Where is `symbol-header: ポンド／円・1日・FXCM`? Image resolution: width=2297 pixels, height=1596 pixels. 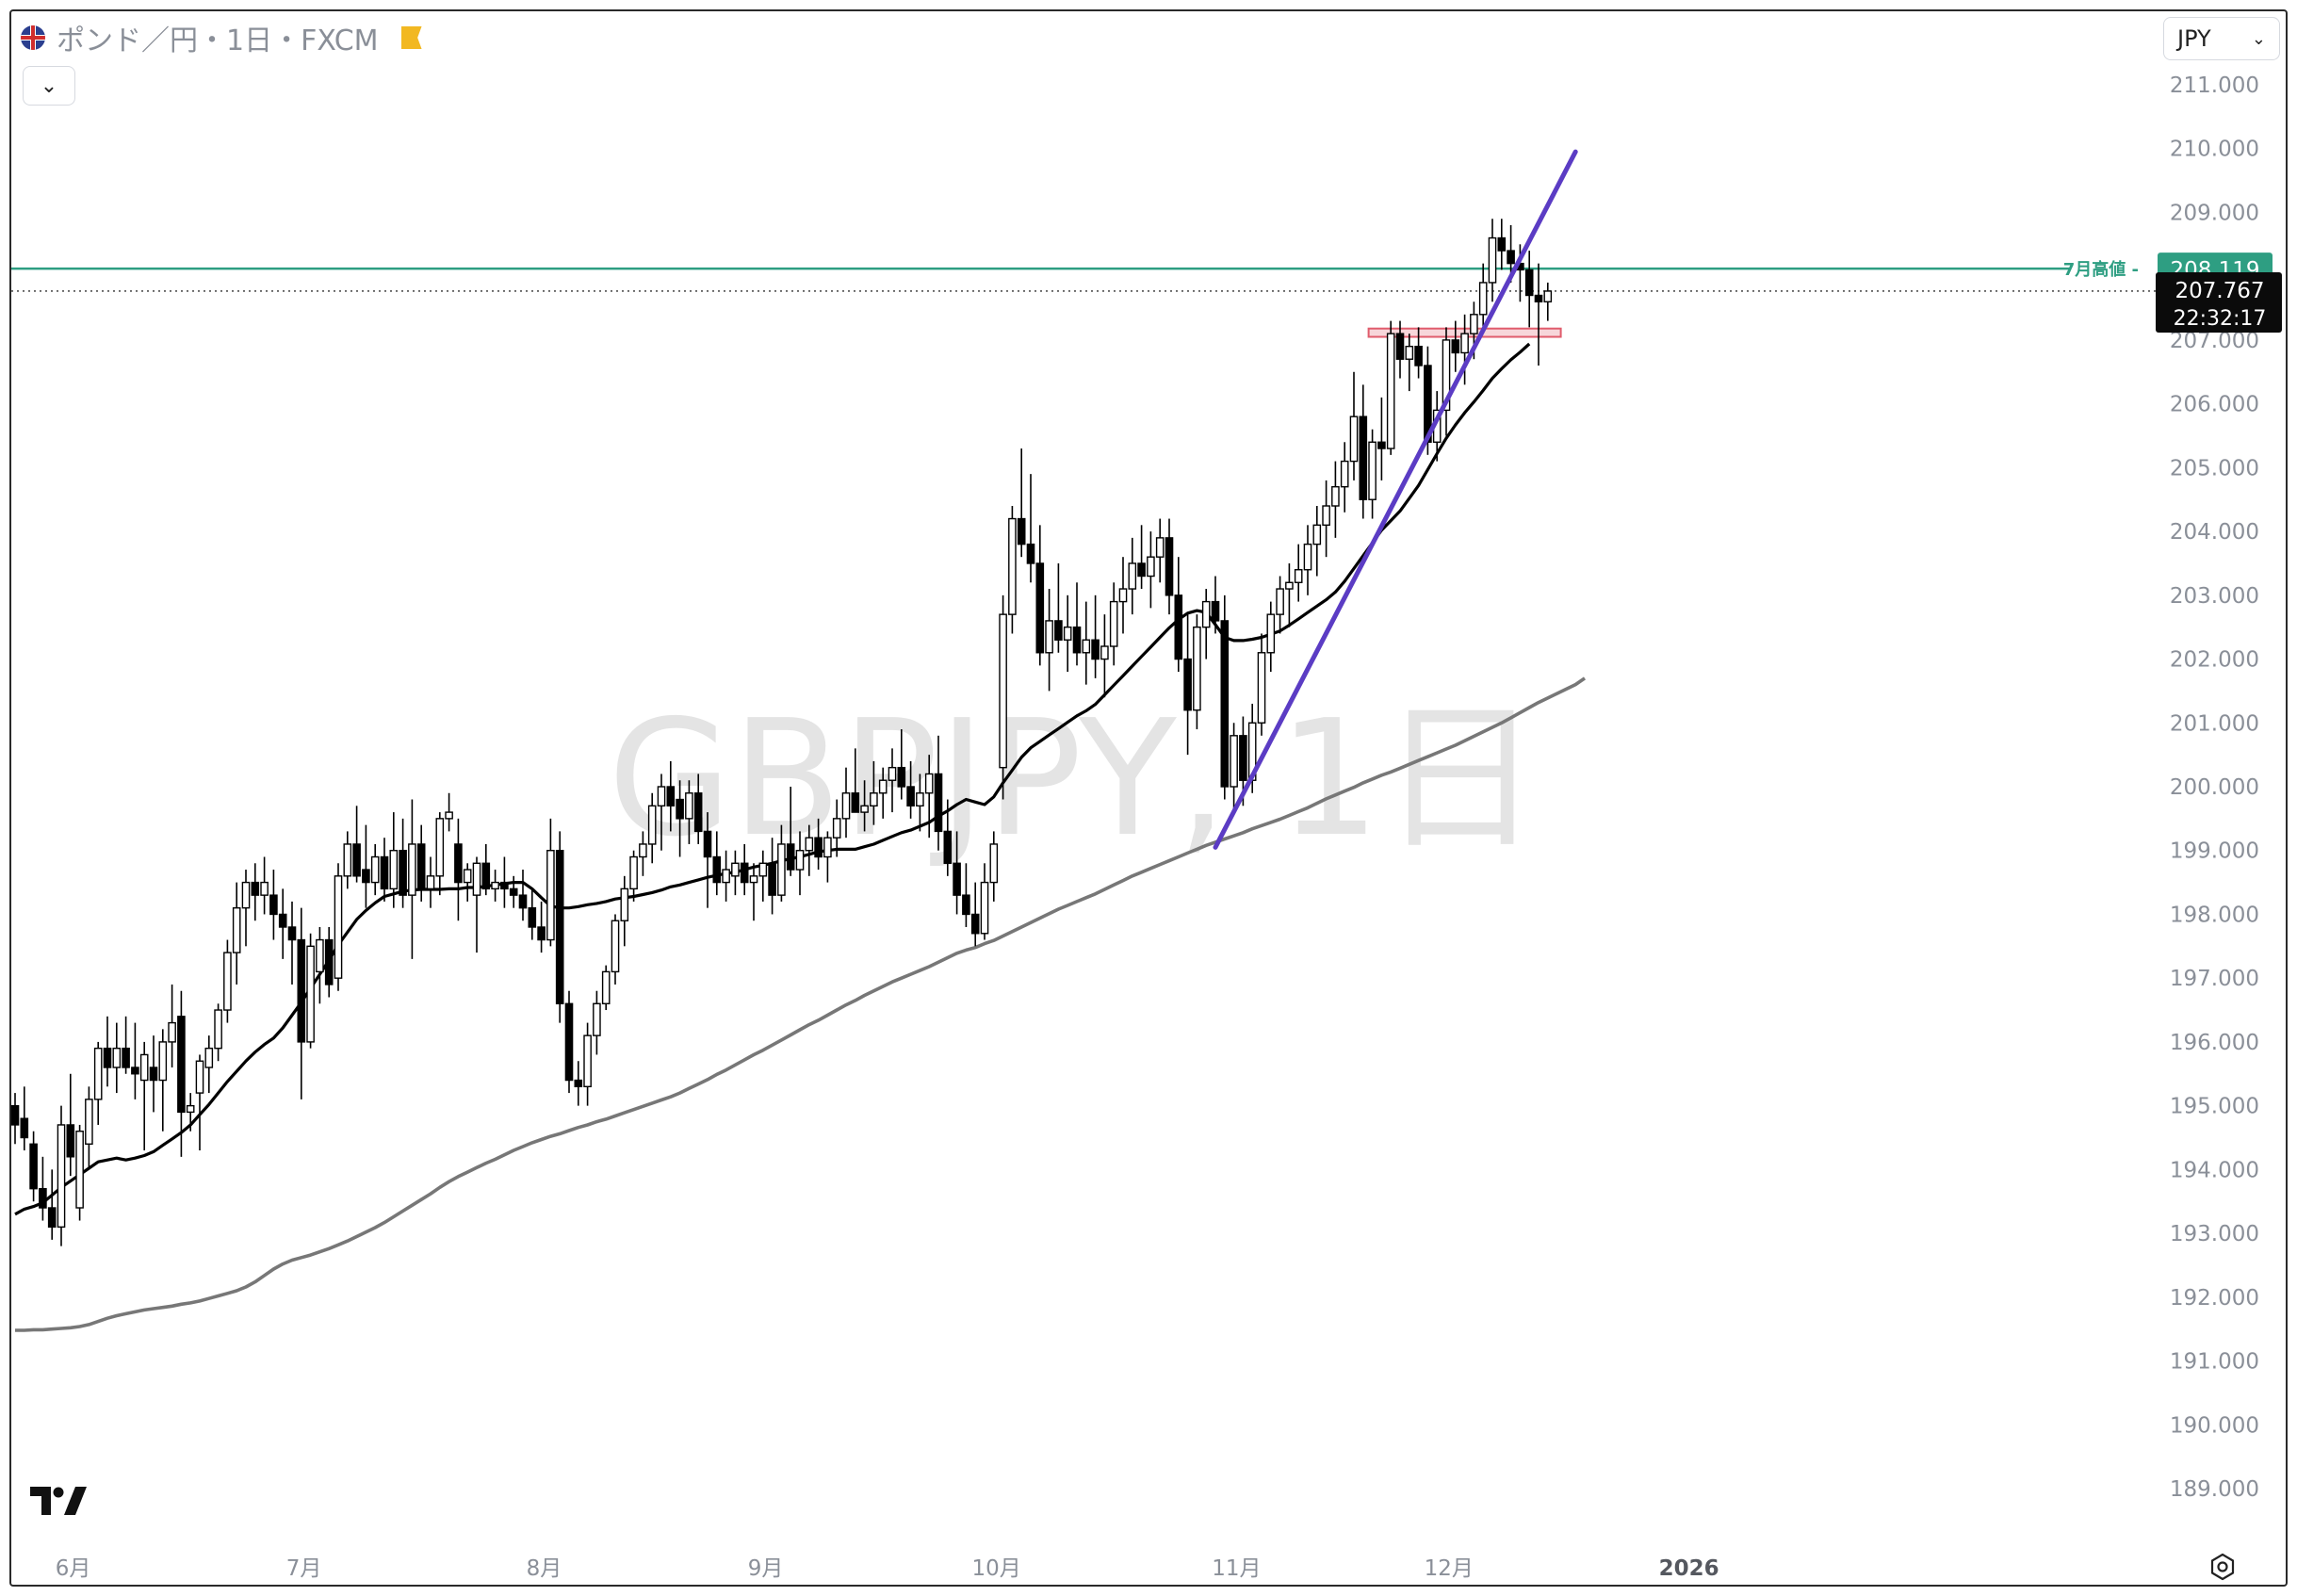 symbol-header: ポンド／円・1日・FXCM is located at coordinates (221, 37).